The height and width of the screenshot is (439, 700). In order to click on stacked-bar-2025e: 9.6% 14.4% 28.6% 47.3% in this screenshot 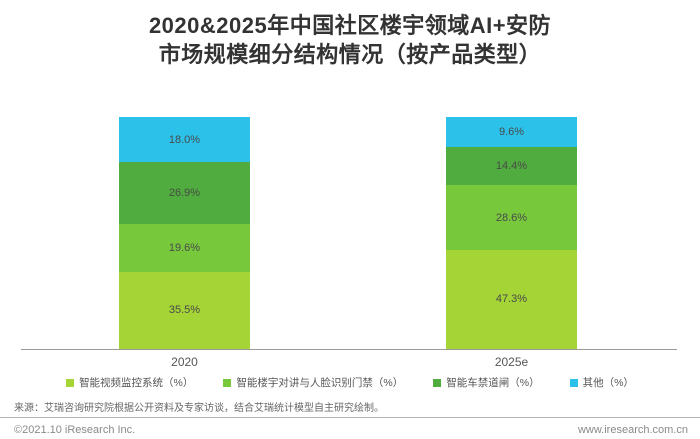, I will do `click(511, 233)`.